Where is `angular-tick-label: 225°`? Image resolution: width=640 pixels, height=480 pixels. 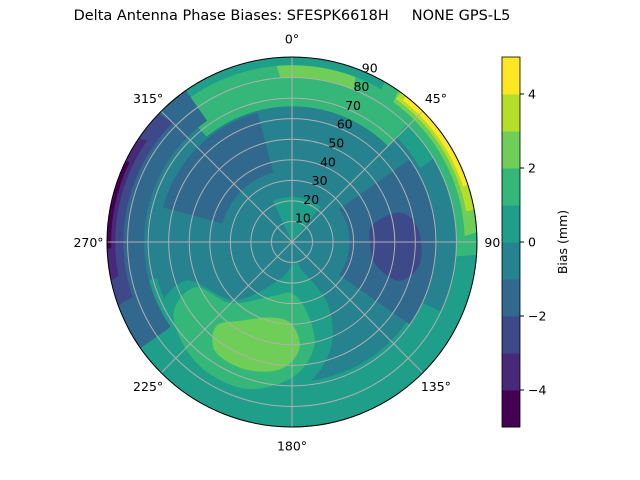
angular-tick-label: 225° is located at coordinates (148, 386).